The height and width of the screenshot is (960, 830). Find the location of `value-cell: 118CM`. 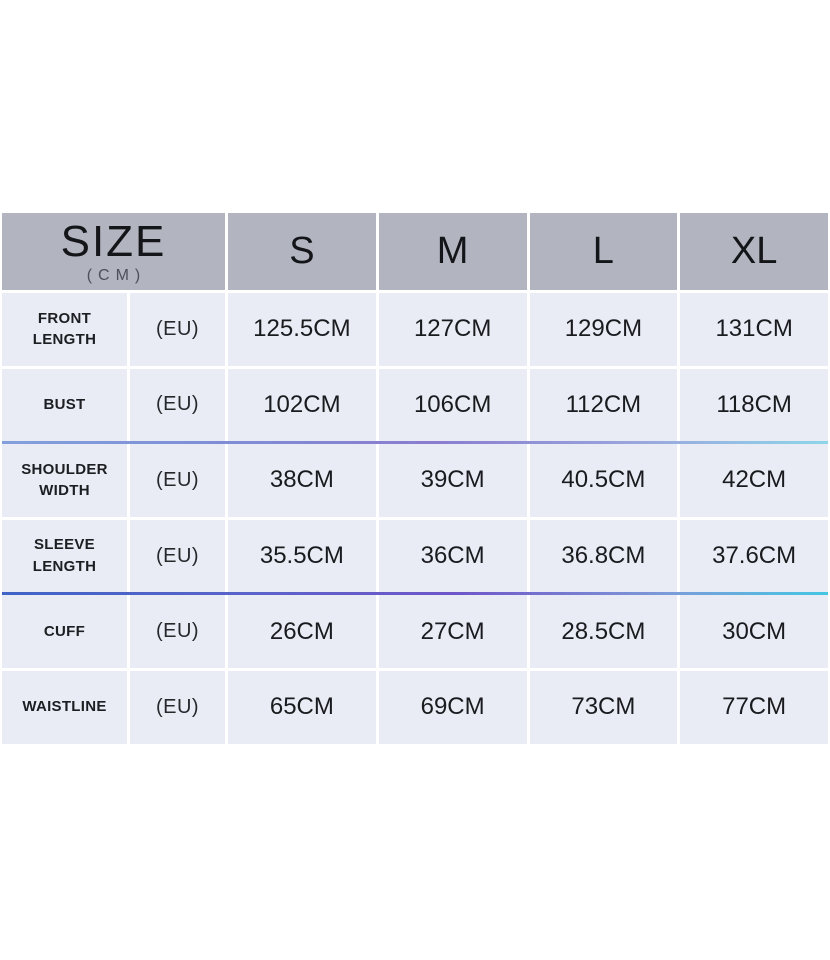

value-cell: 118CM is located at coordinates (754, 405).